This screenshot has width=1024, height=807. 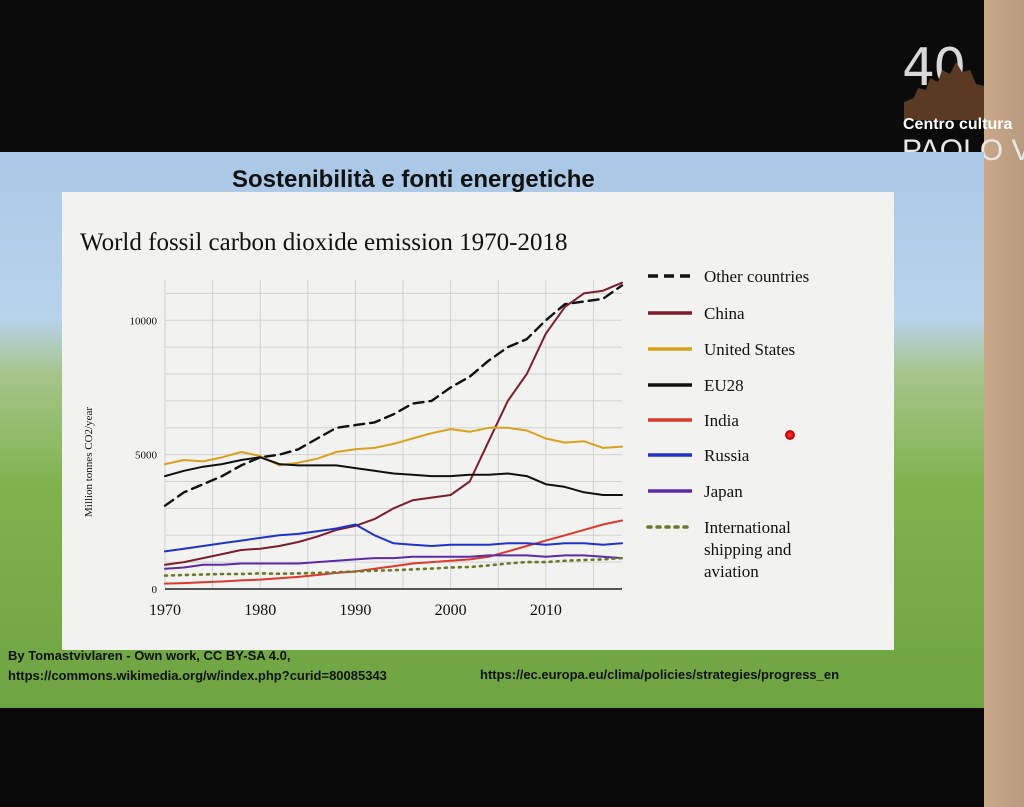 I want to click on legend-label-1: China, so click(x=724, y=313).